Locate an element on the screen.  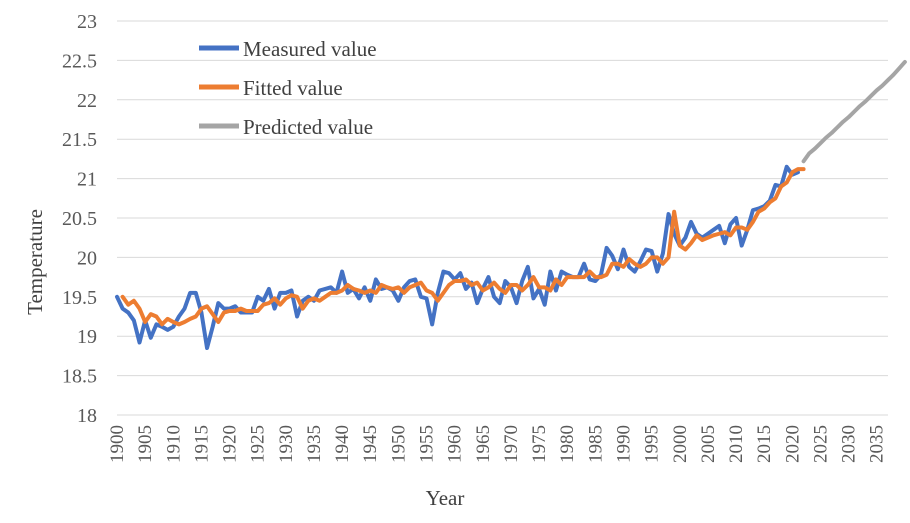
y-tick-label: 21.5 is located at coordinates (79, 140).